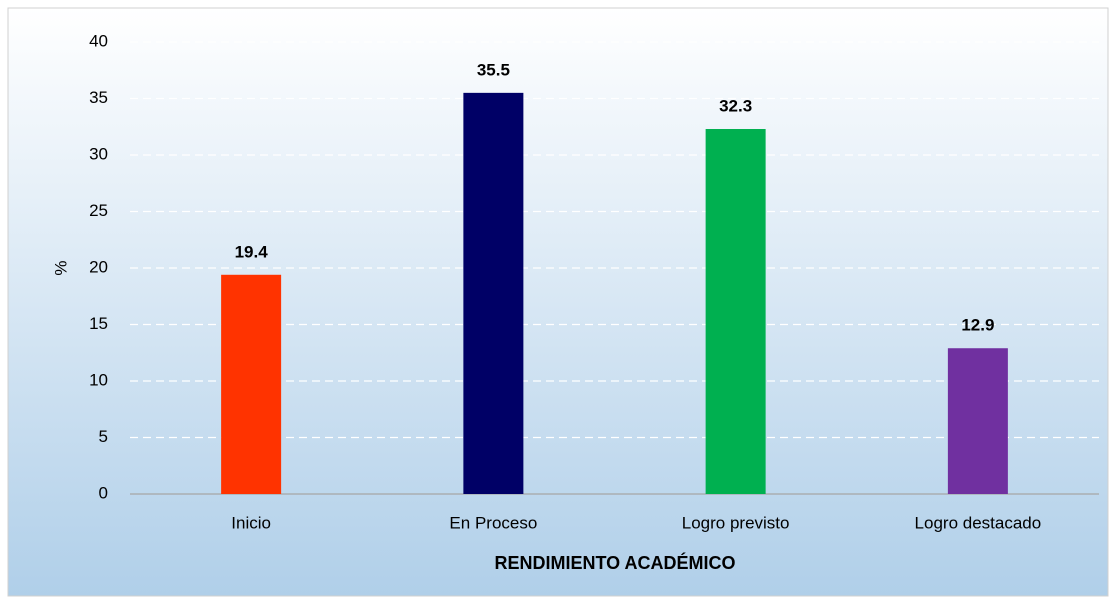  What do you see at coordinates (736, 522) in the screenshot?
I see `x-tick-label: Logro previsto` at bounding box center [736, 522].